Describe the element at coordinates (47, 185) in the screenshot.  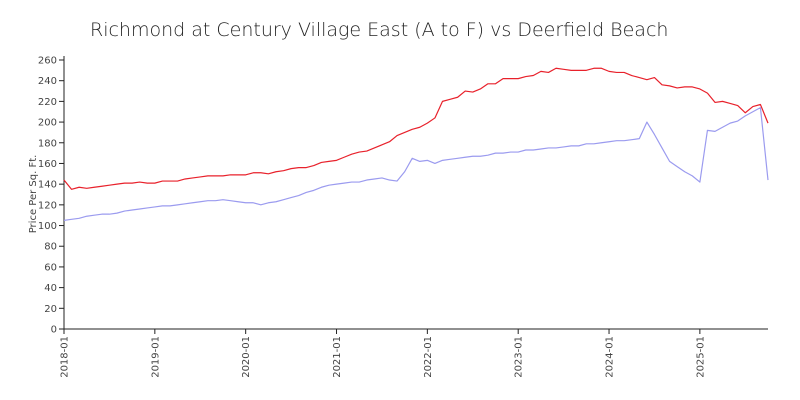
I see `y-tick-label: 140` at that location.